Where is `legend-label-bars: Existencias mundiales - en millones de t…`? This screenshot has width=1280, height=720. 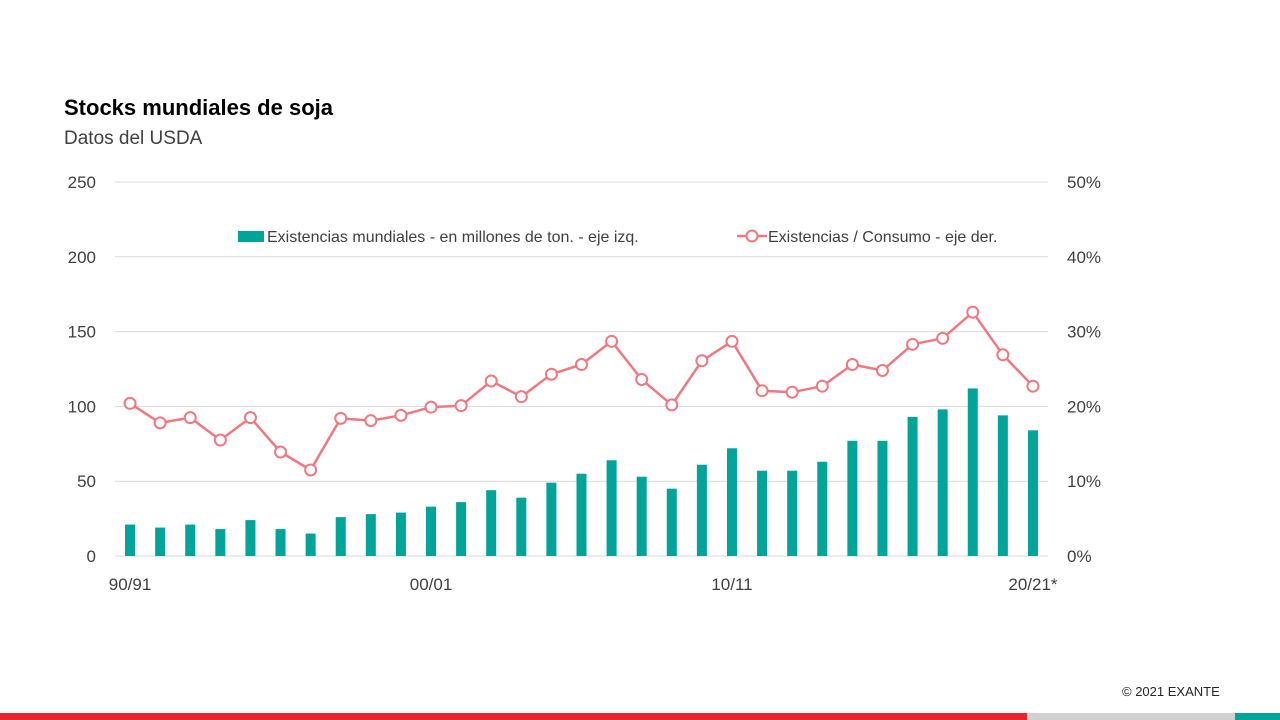
legend-label-bars: Existencias mundiales - en millones de t… is located at coordinates (453, 237).